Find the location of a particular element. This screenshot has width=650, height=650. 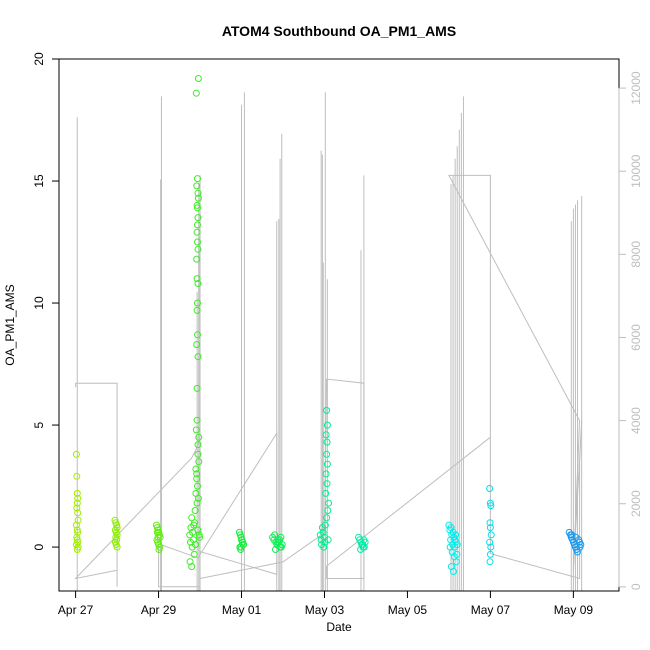

y2-tick-label-6000: 6000 is located at coordinates (636, 337).